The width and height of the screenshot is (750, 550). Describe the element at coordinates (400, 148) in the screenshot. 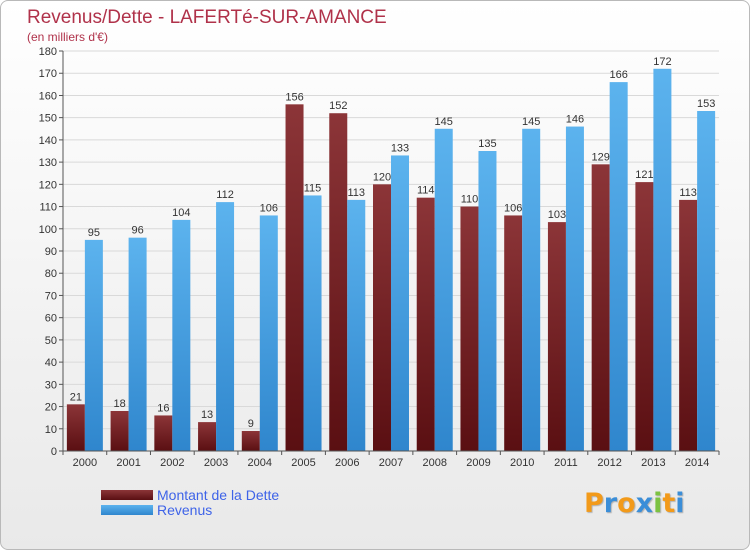

I see `data-label-revenue: 133` at that location.